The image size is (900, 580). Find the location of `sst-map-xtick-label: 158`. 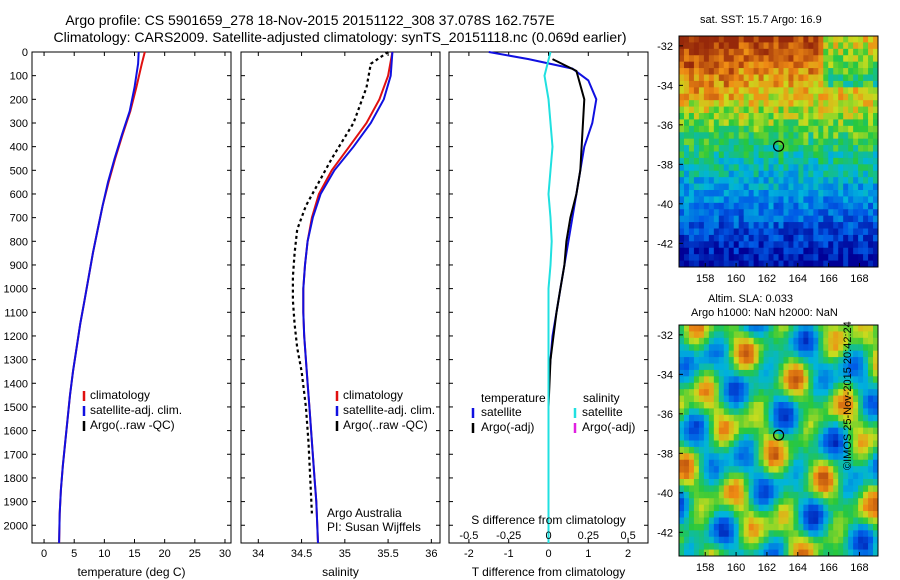

sst-map-xtick-label: 158 is located at coordinates (705, 279).